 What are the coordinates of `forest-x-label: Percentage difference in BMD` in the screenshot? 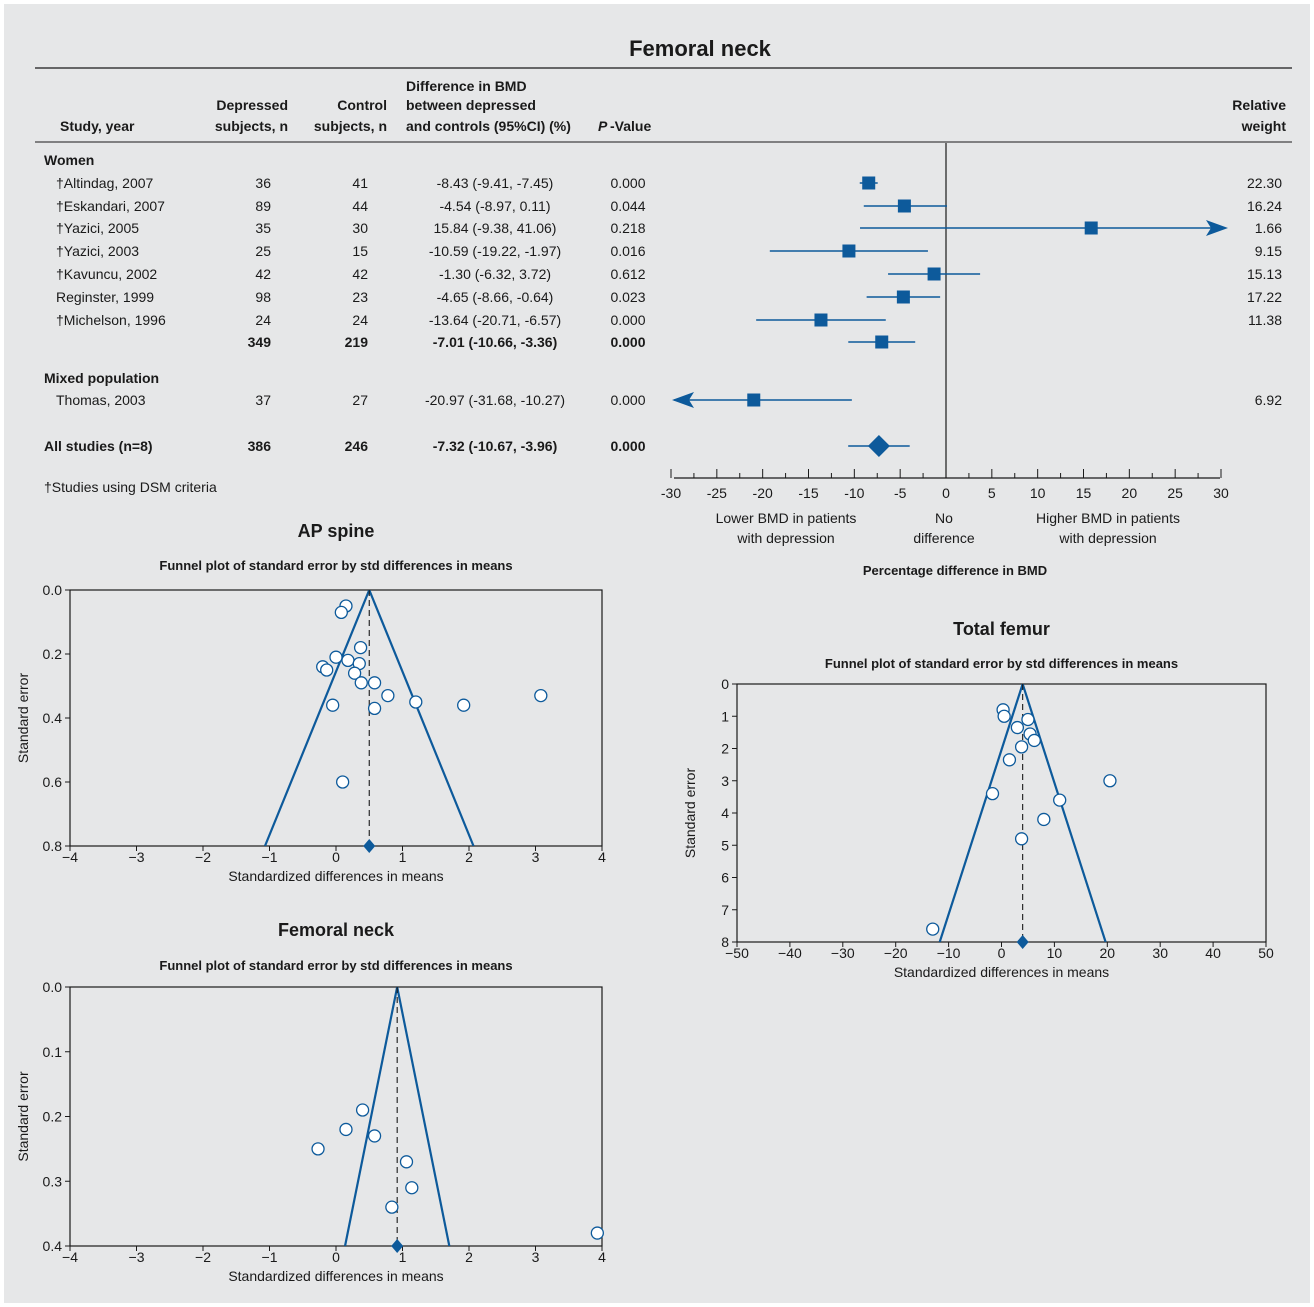 It's located at (955, 570).